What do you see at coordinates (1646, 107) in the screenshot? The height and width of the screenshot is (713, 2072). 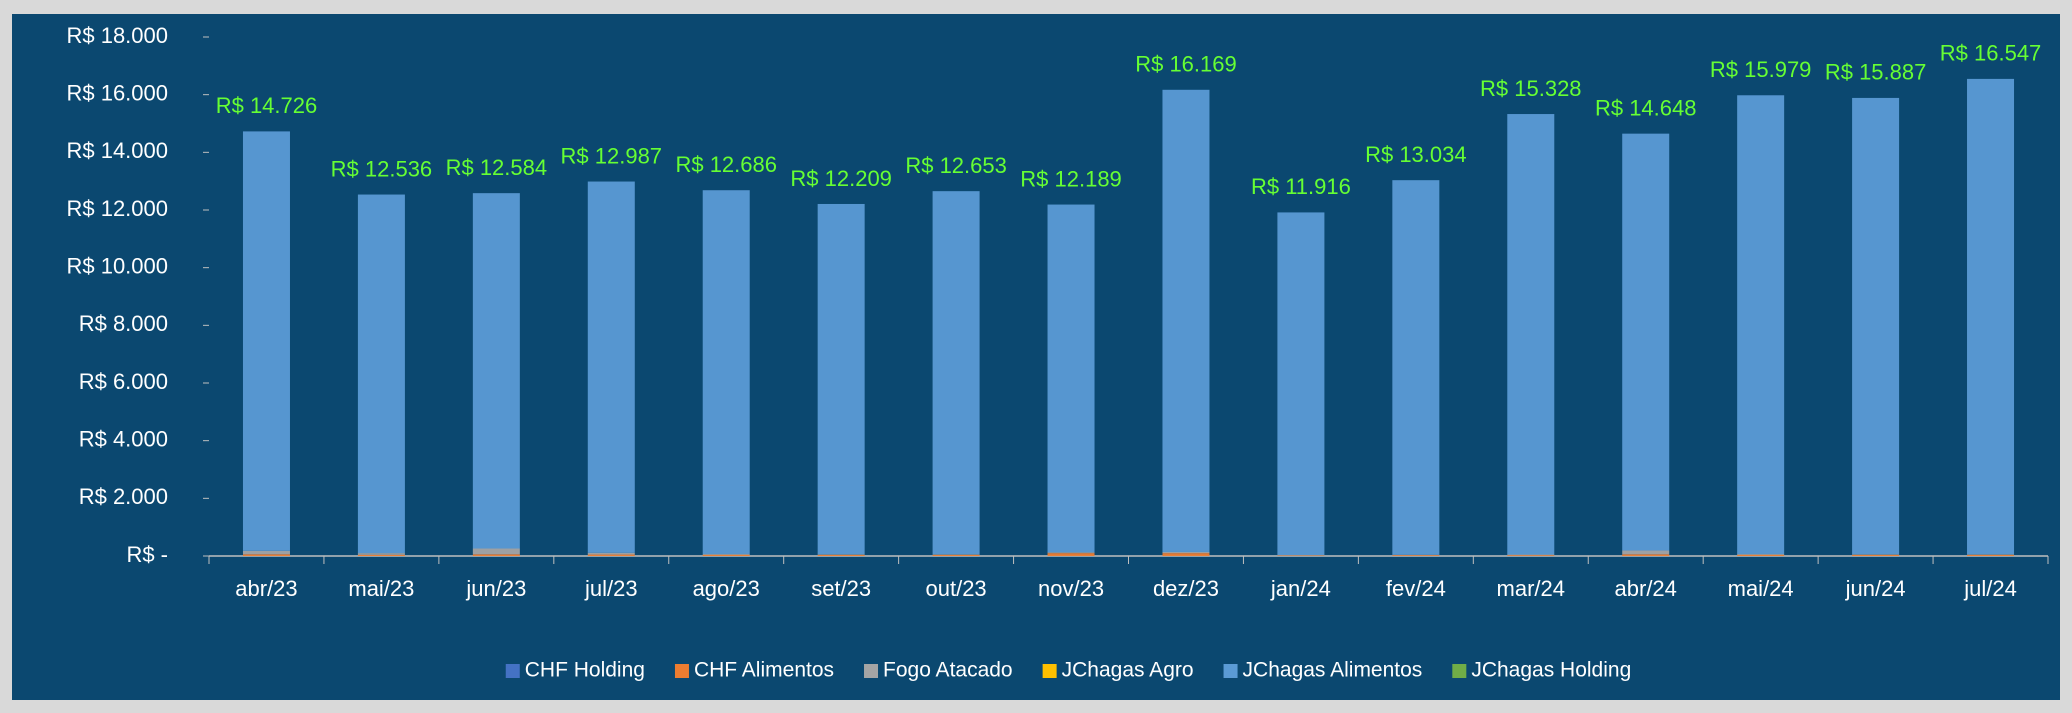 I see `total-label: R$ 14.648` at bounding box center [1646, 107].